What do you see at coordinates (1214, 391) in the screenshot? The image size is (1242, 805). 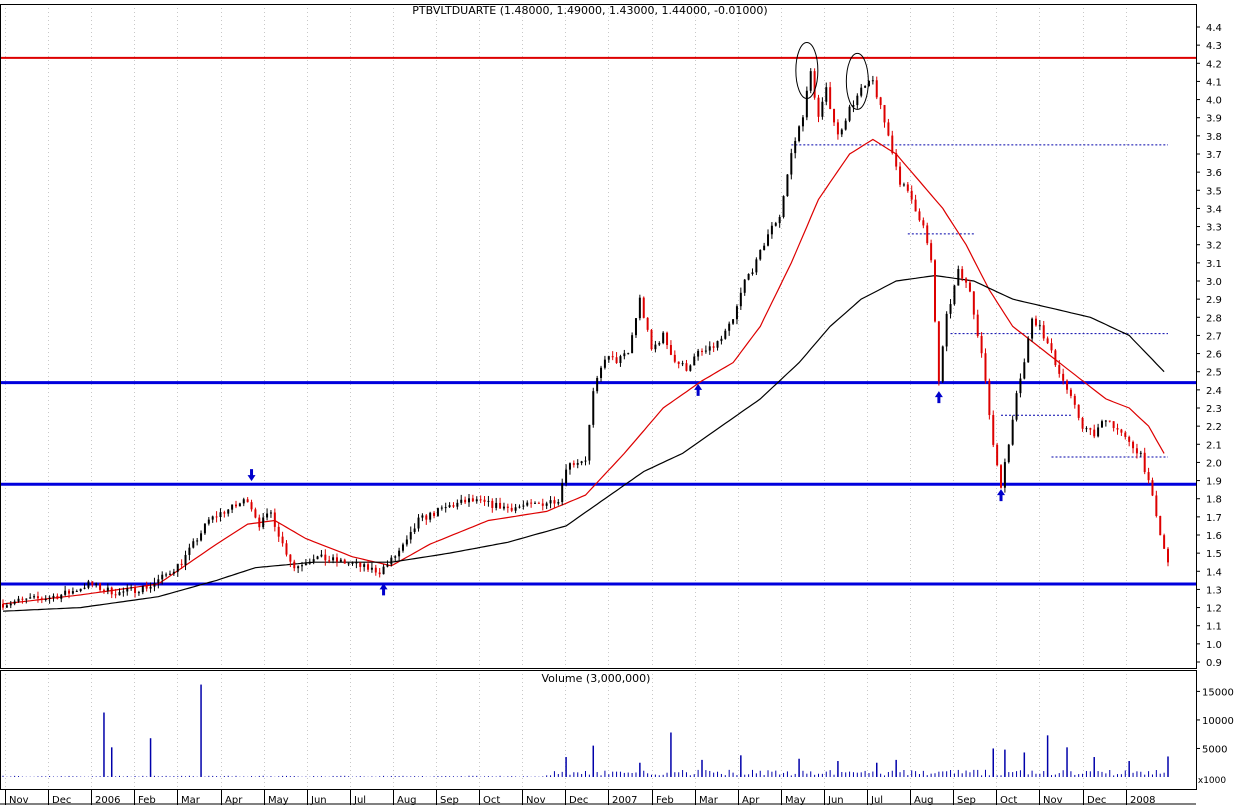 I see `price-tick-label: 2.4` at bounding box center [1214, 391].